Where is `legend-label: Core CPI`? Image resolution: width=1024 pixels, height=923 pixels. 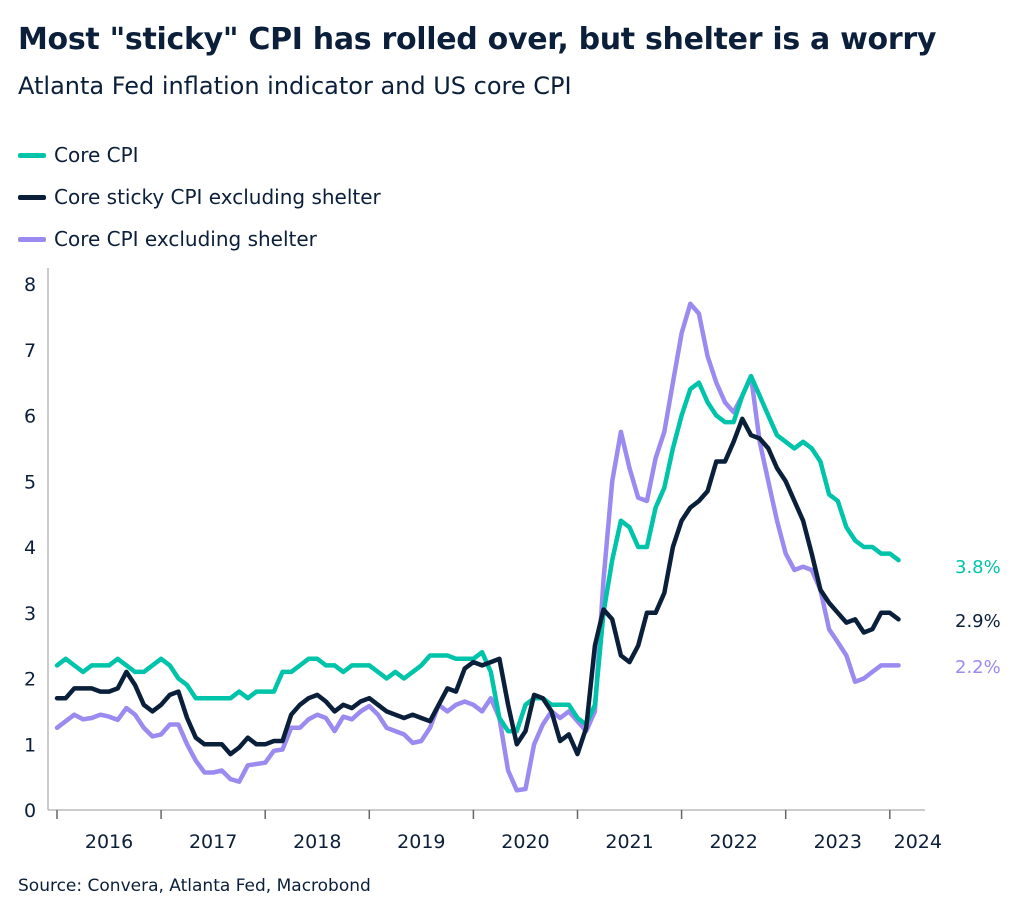
legend-label: Core CPI is located at coordinates (96, 155).